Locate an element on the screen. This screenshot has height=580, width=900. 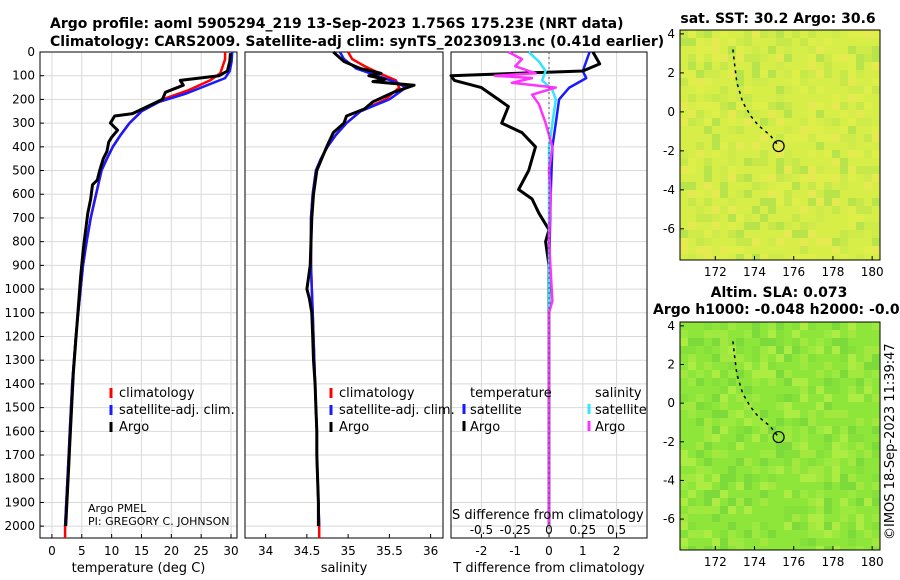
x-tick-label: 180 is located at coordinates (872, 562).